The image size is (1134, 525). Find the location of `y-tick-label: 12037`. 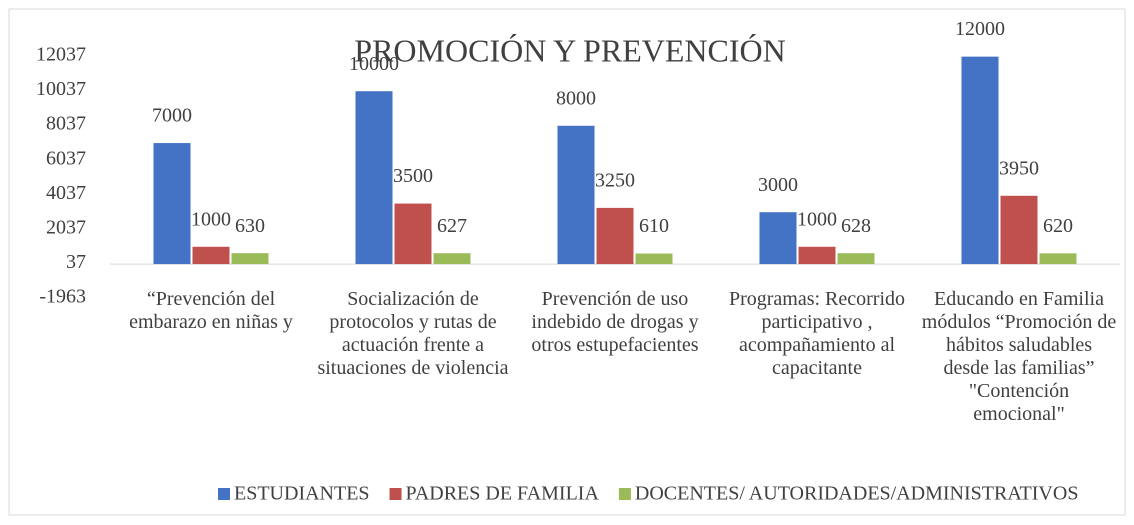

y-tick-label: 12037 is located at coordinates (61, 55).